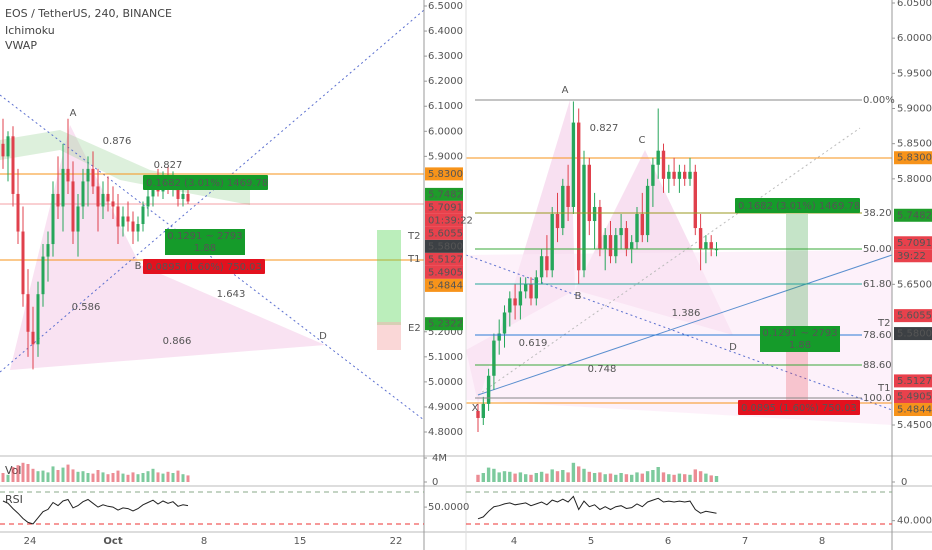 This screenshot has width=932, height=550. What do you see at coordinates (445, 324) in the screenshot?
I see `price-tag-label: 5.2322` at bounding box center [445, 324].